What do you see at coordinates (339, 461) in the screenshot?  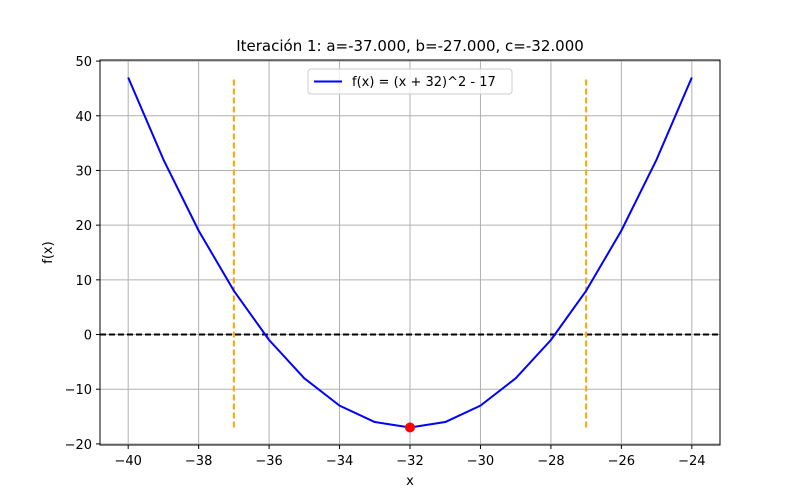 I see `x-tick-label: −34` at bounding box center [339, 461].